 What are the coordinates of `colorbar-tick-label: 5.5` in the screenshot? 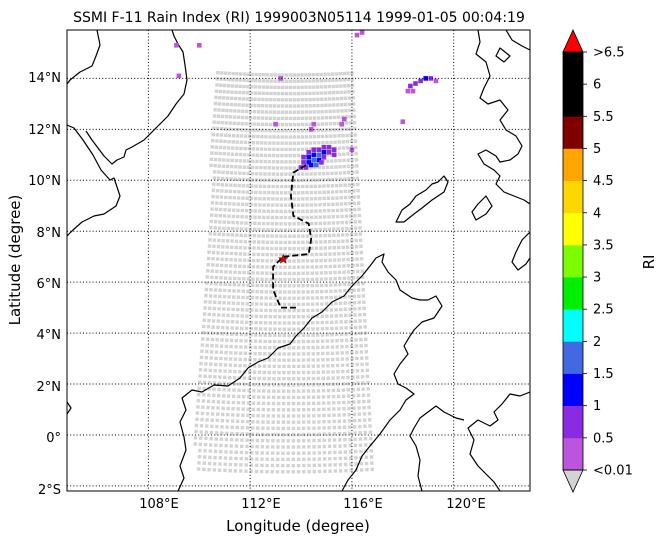 It's located at (603, 117).